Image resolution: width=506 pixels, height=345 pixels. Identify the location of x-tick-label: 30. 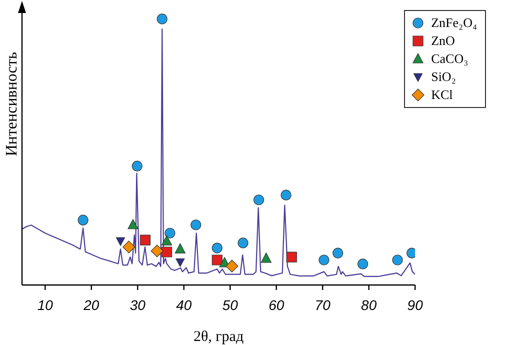
(138, 304).